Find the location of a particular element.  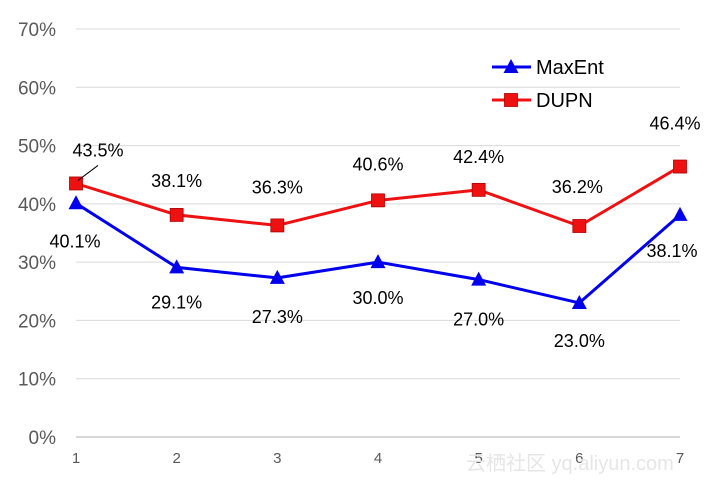

y-tick-label: 0% is located at coordinates (43, 438).